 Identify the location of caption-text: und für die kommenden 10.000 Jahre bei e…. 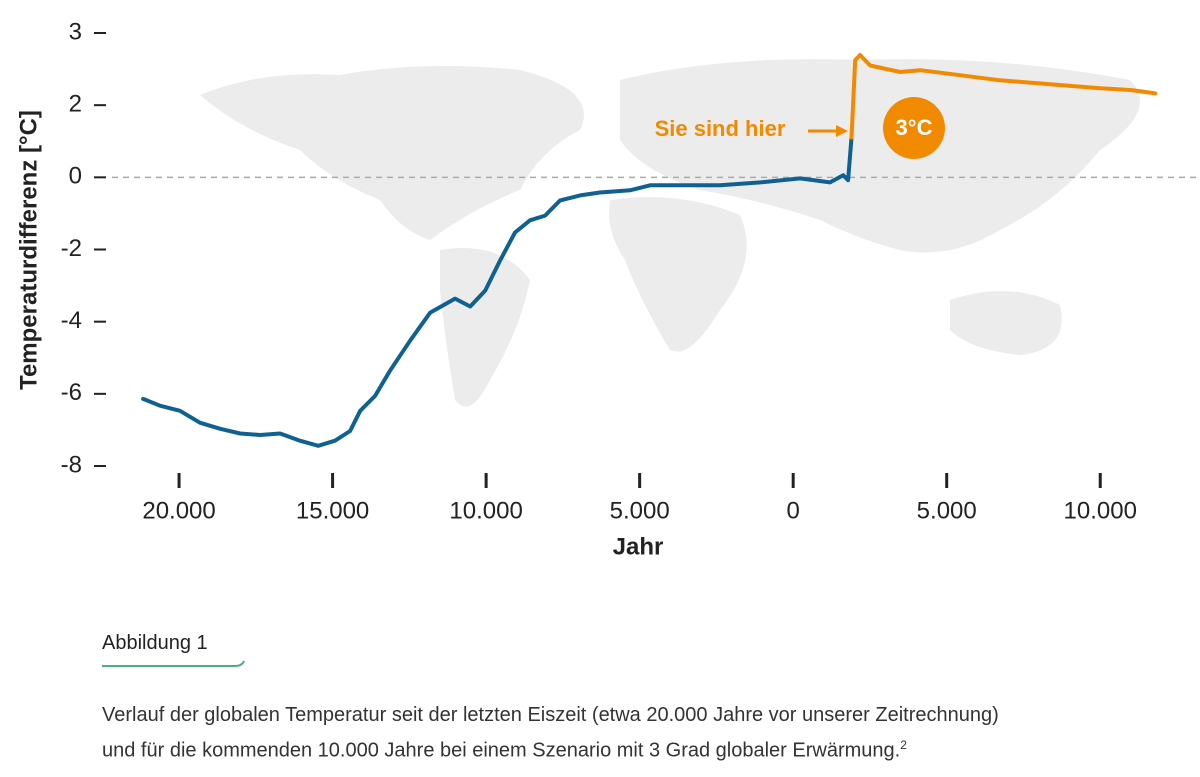
(501, 750).